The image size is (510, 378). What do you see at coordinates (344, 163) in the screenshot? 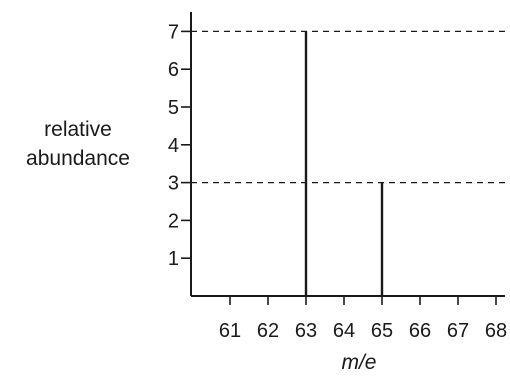
I see `bars` at bounding box center [344, 163].